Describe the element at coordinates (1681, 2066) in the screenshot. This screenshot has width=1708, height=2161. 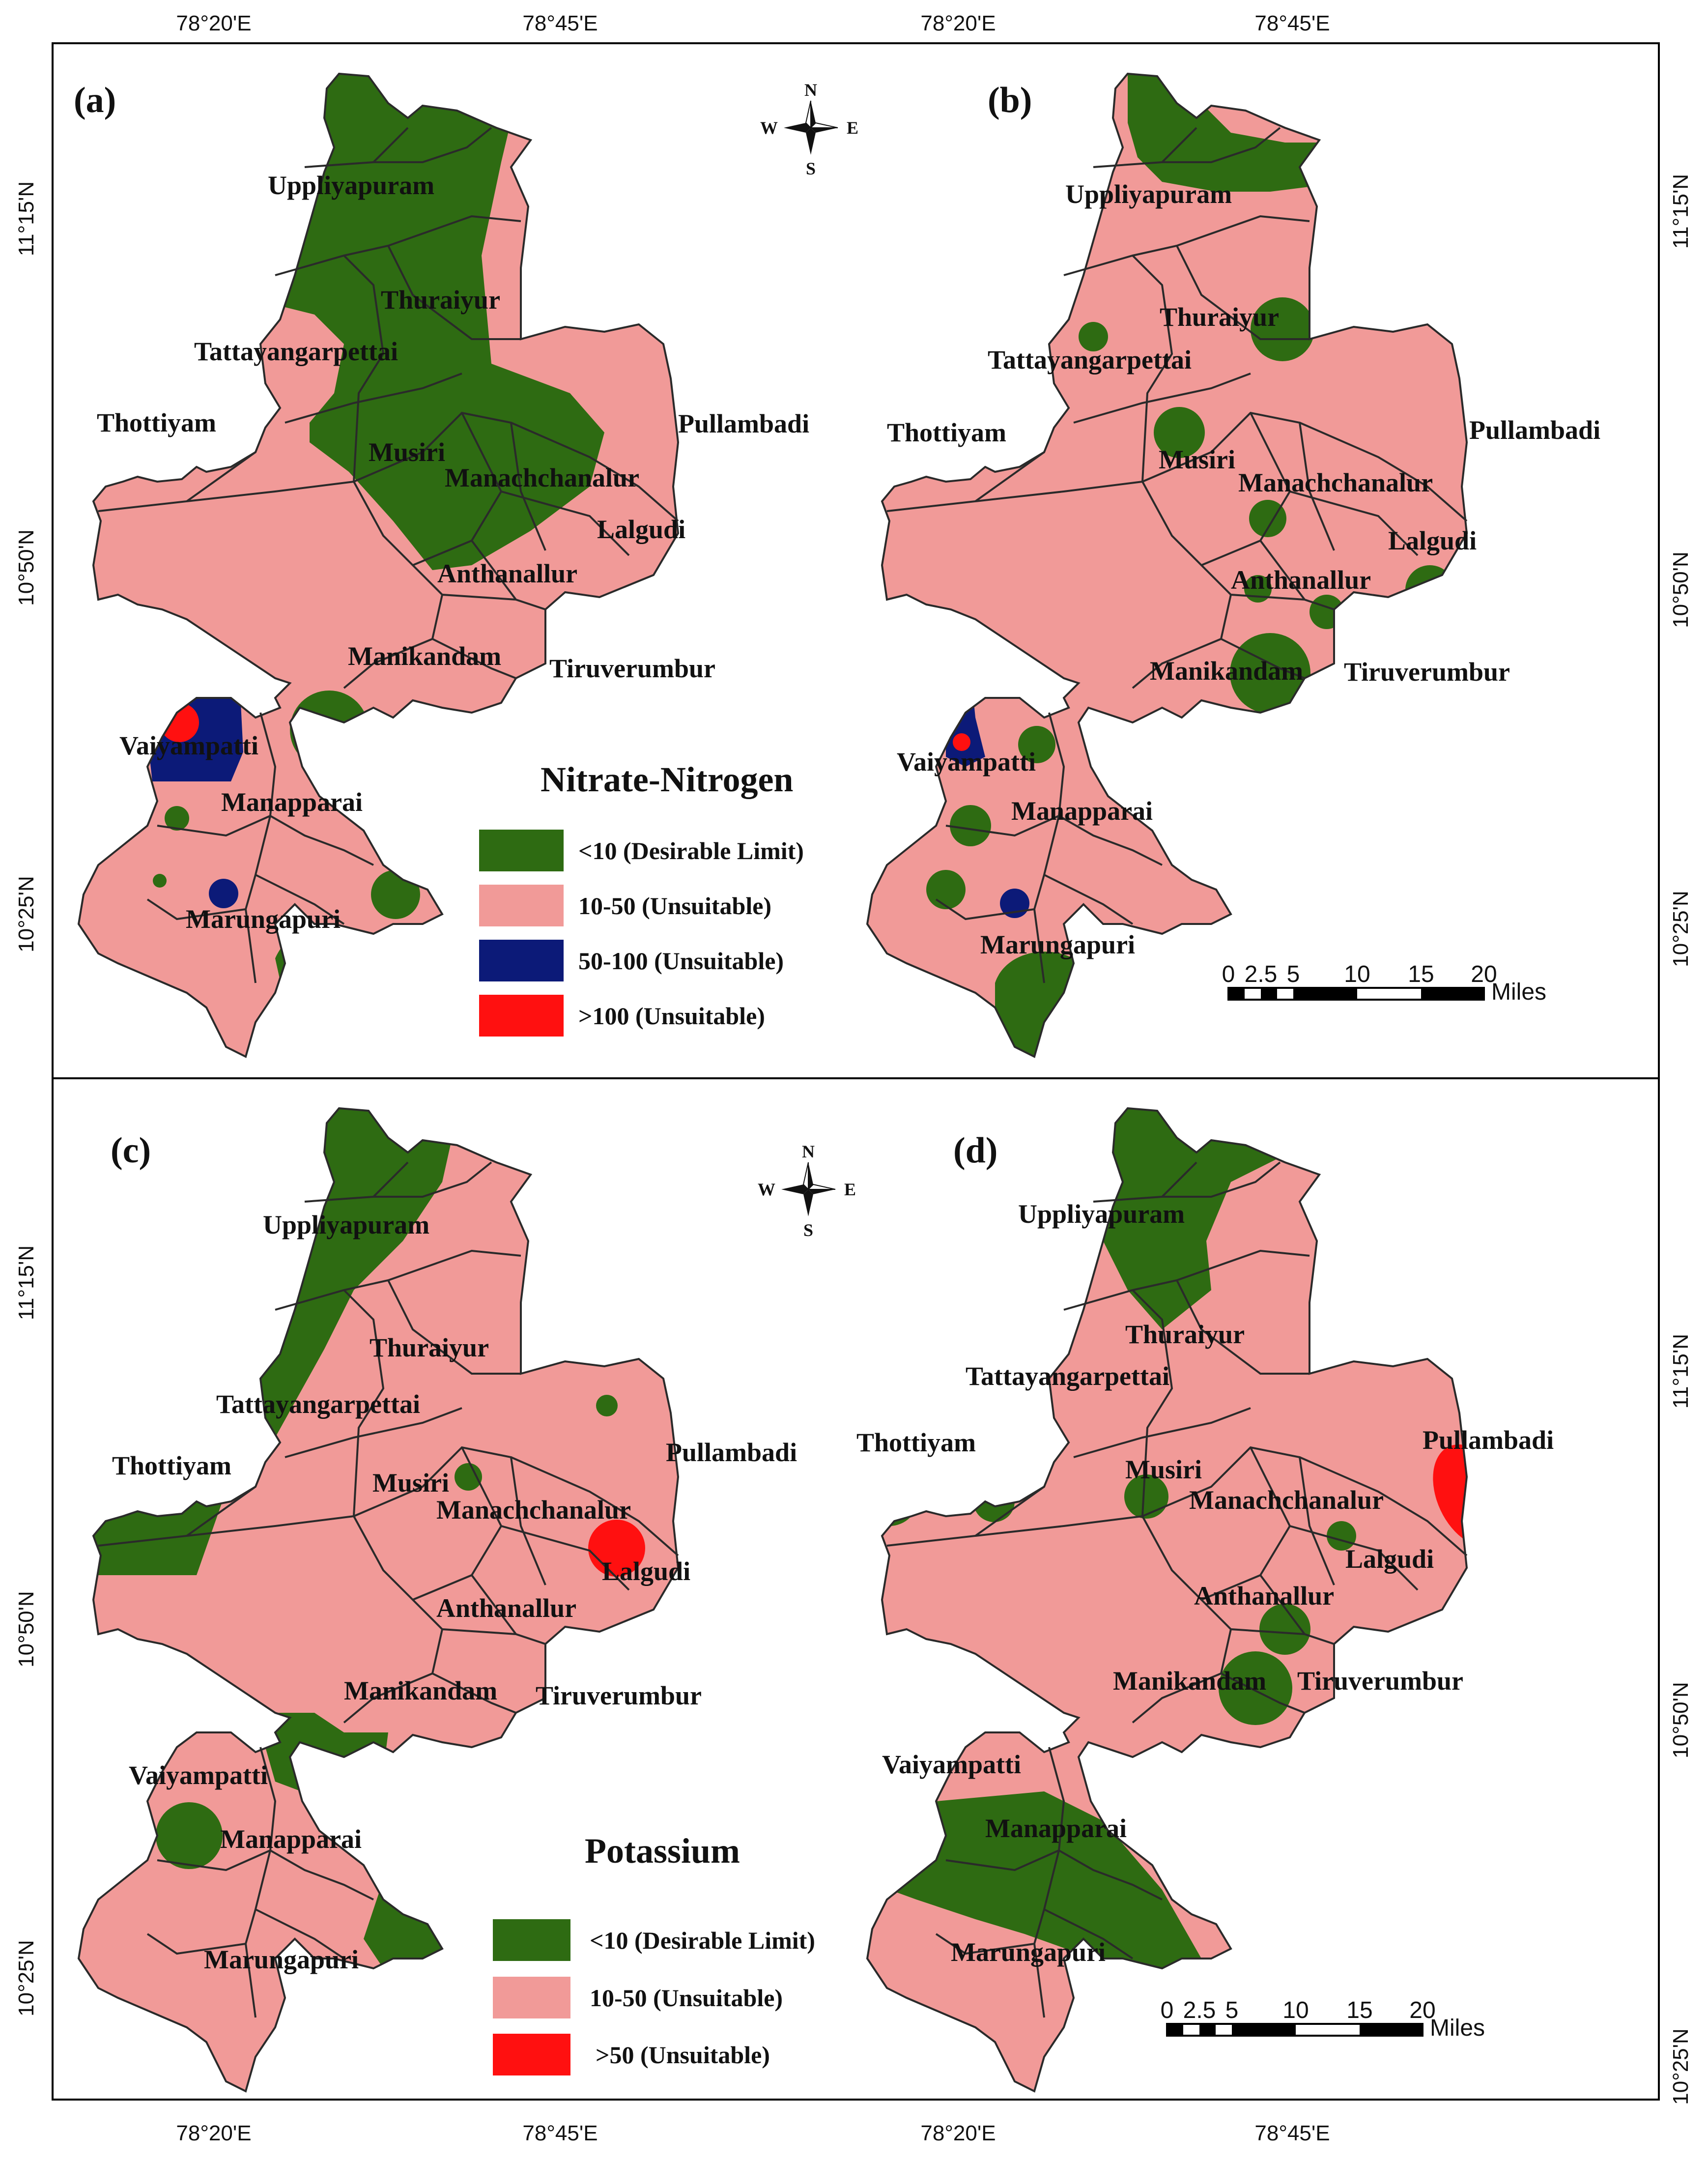
I see `lat-right-6: 10°25'N` at that location.